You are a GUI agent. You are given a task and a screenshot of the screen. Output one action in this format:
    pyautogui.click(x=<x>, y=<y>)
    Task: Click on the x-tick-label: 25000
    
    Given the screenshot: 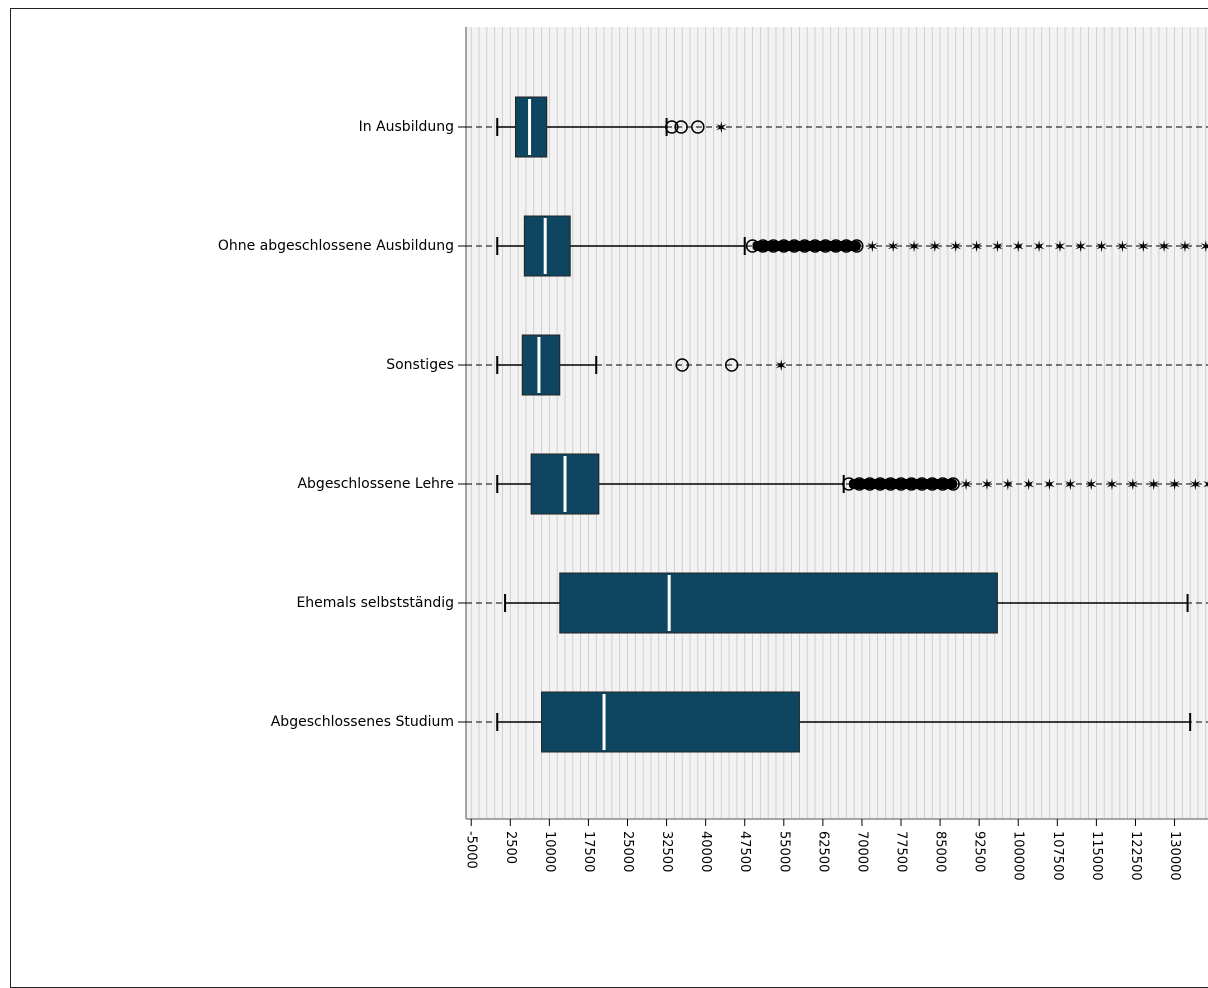 What is the action you would take?
    pyautogui.click(x=627, y=851)
    